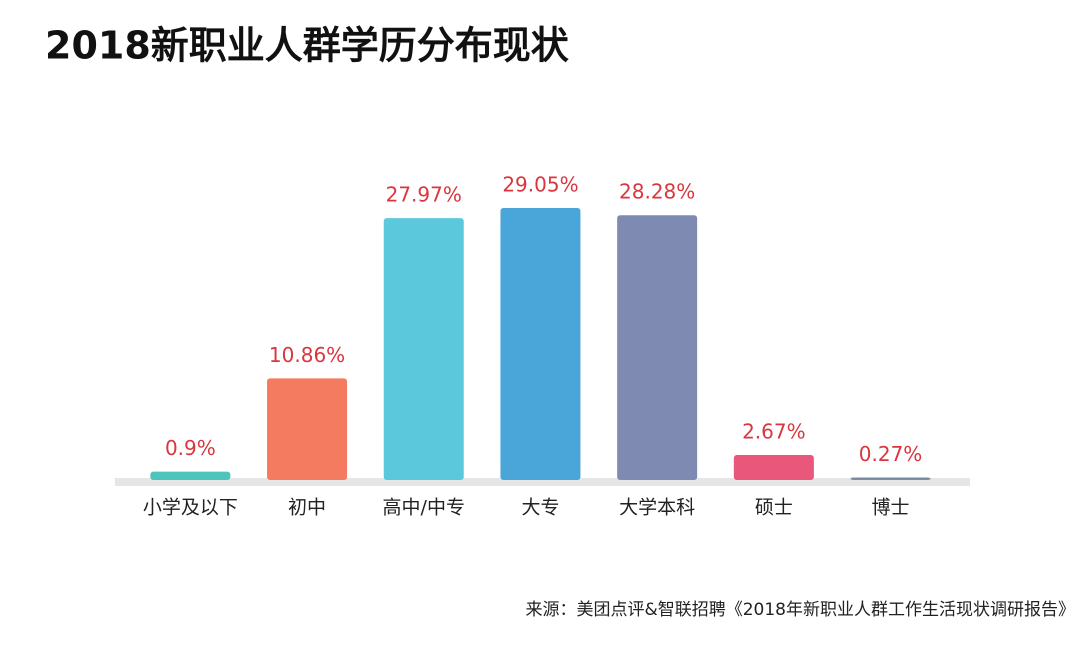 This screenshot has height=653, width=1080. I want to click on source: 来源：美团点评&智联招聘《2018年新职业人群工作生活现状调研报告》, so click(800, 610).